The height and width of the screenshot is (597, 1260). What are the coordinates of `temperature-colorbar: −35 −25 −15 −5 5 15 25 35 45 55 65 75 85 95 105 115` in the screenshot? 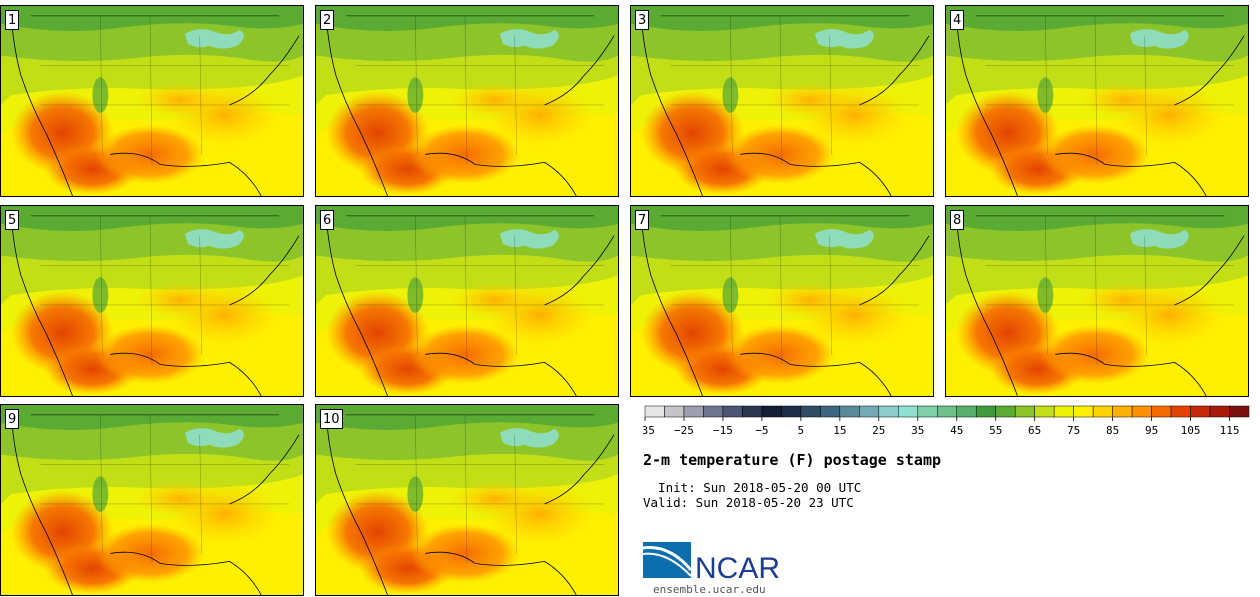 It's located at (946, 421).